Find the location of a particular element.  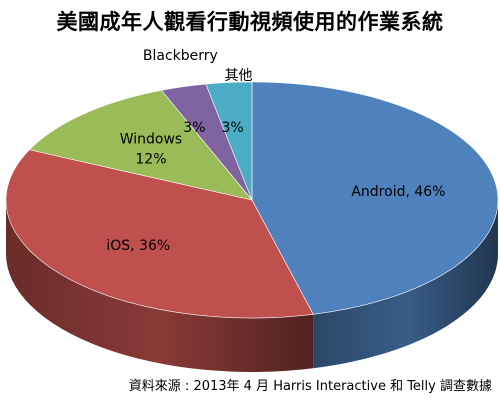

data-label--: 3% is located at coordinates (232, 128).